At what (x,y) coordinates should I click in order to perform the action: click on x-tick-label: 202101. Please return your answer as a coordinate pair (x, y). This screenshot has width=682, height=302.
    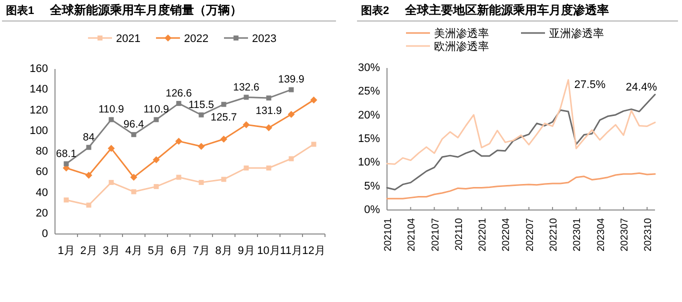
    Looking at the image, I should click on (388, 235).